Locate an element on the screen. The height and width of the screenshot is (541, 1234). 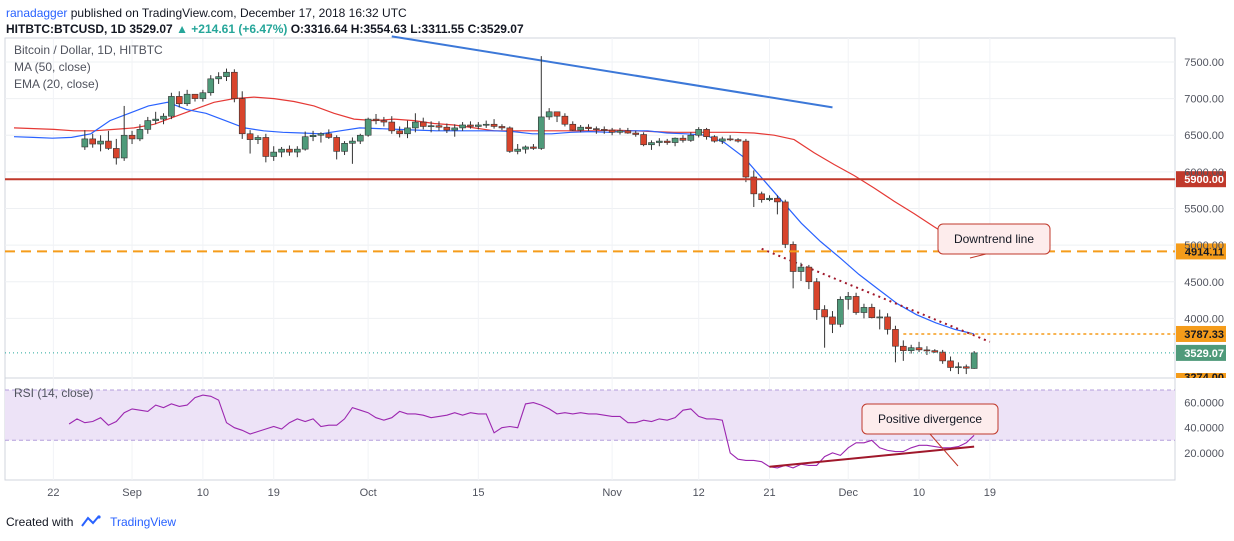
author-link: ranadagger is located at coordinates (37, 13).